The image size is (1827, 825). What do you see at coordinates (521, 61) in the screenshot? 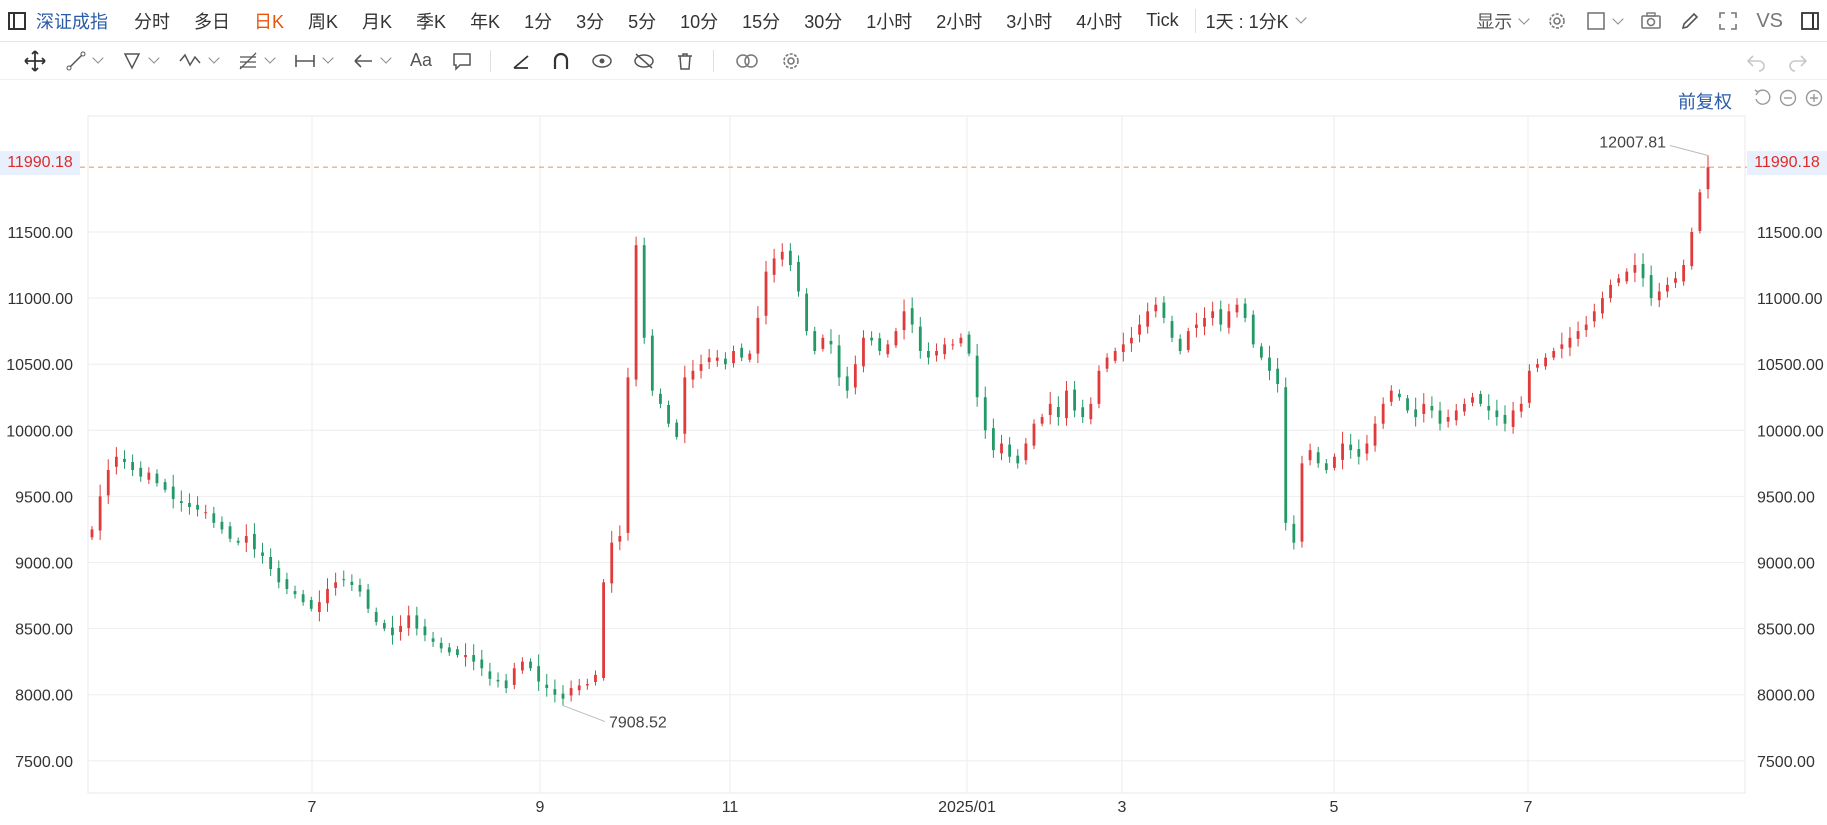
I see `straight-line-icon` at bounding box center [521, 61].